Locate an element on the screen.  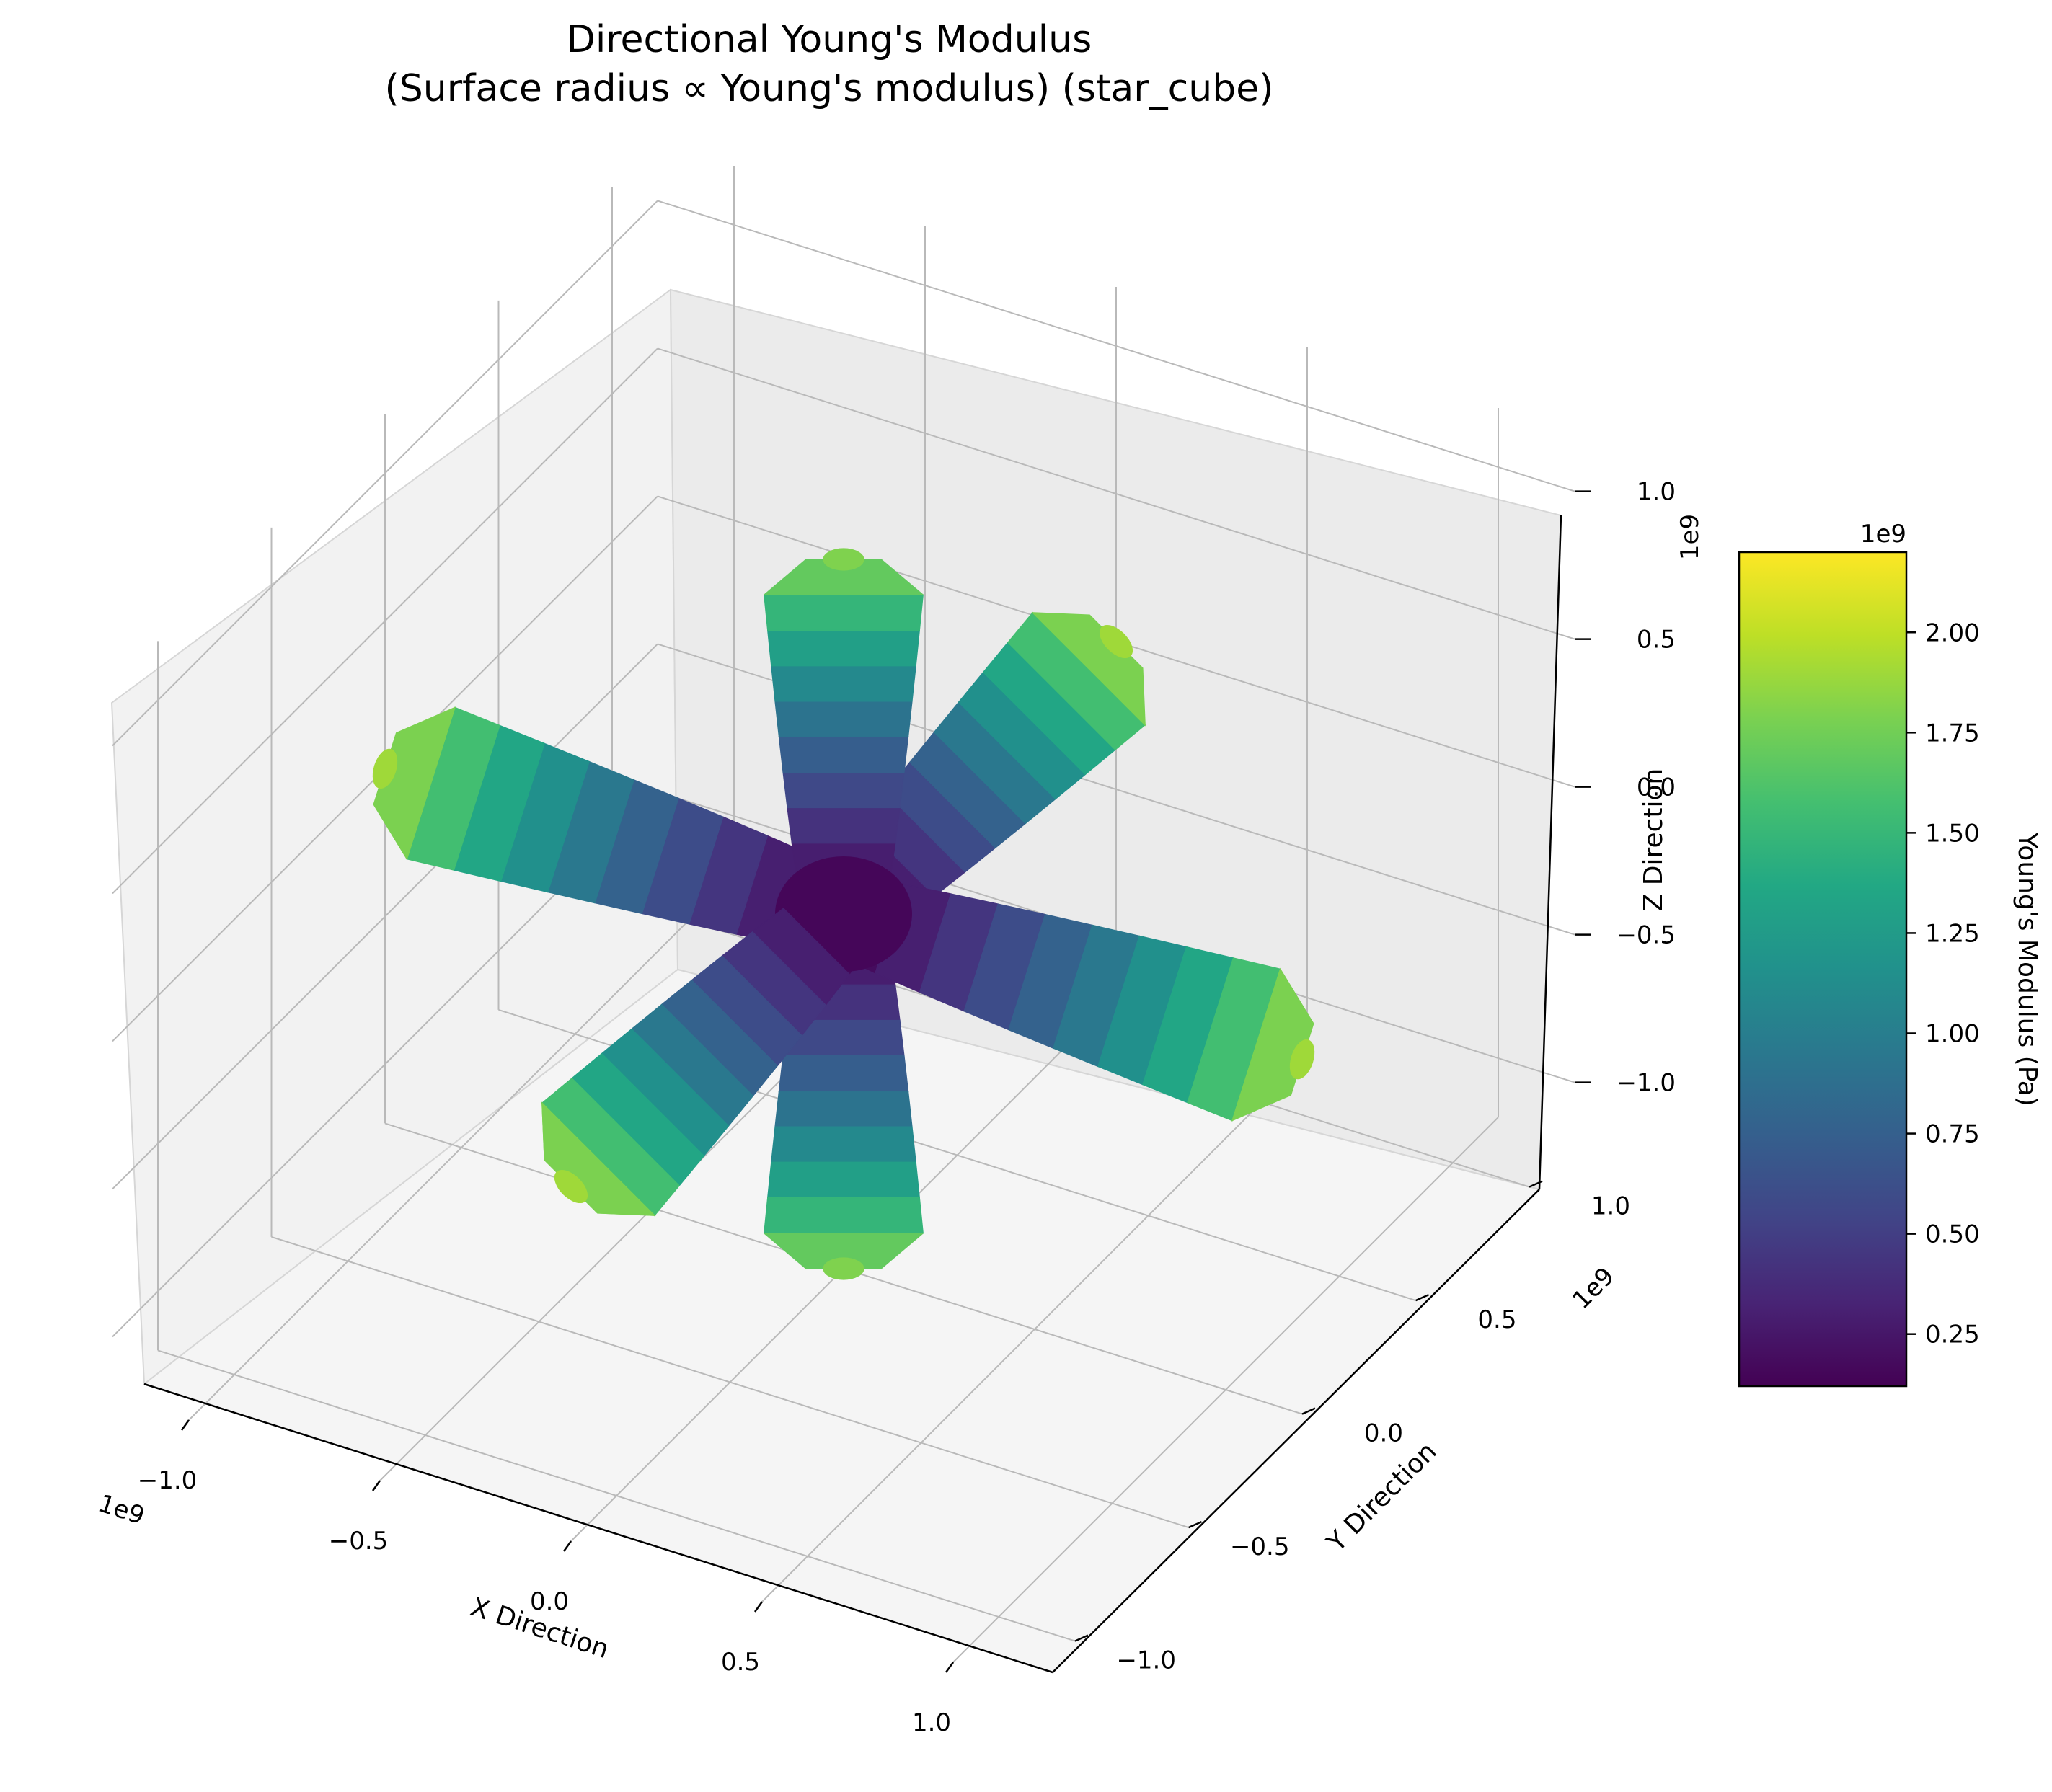
z-tick-label: −1.0 is located at coordinates (1646, 1083).